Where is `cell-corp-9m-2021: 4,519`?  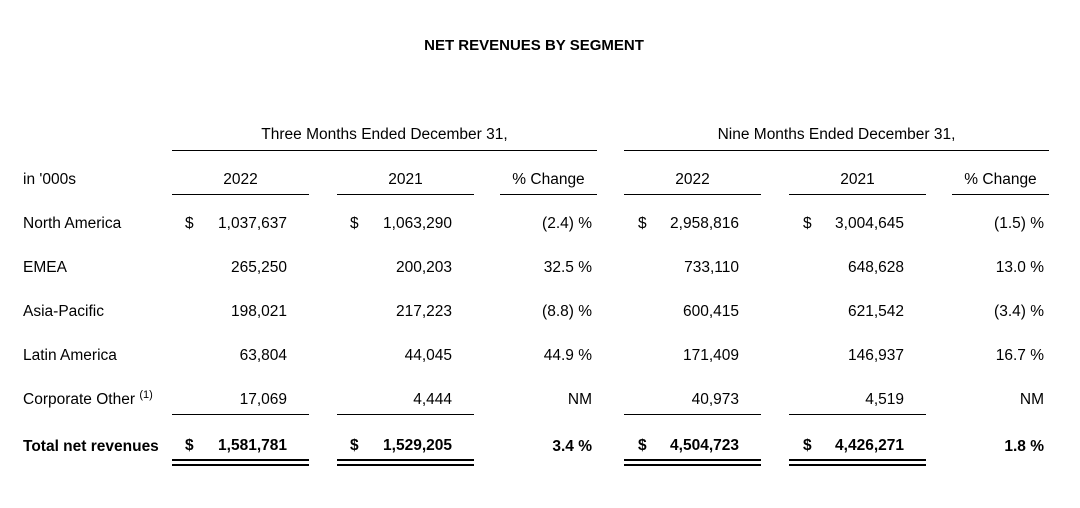 cell-corp-9m-2021: 4,519 is located at coordinates (884, 399).